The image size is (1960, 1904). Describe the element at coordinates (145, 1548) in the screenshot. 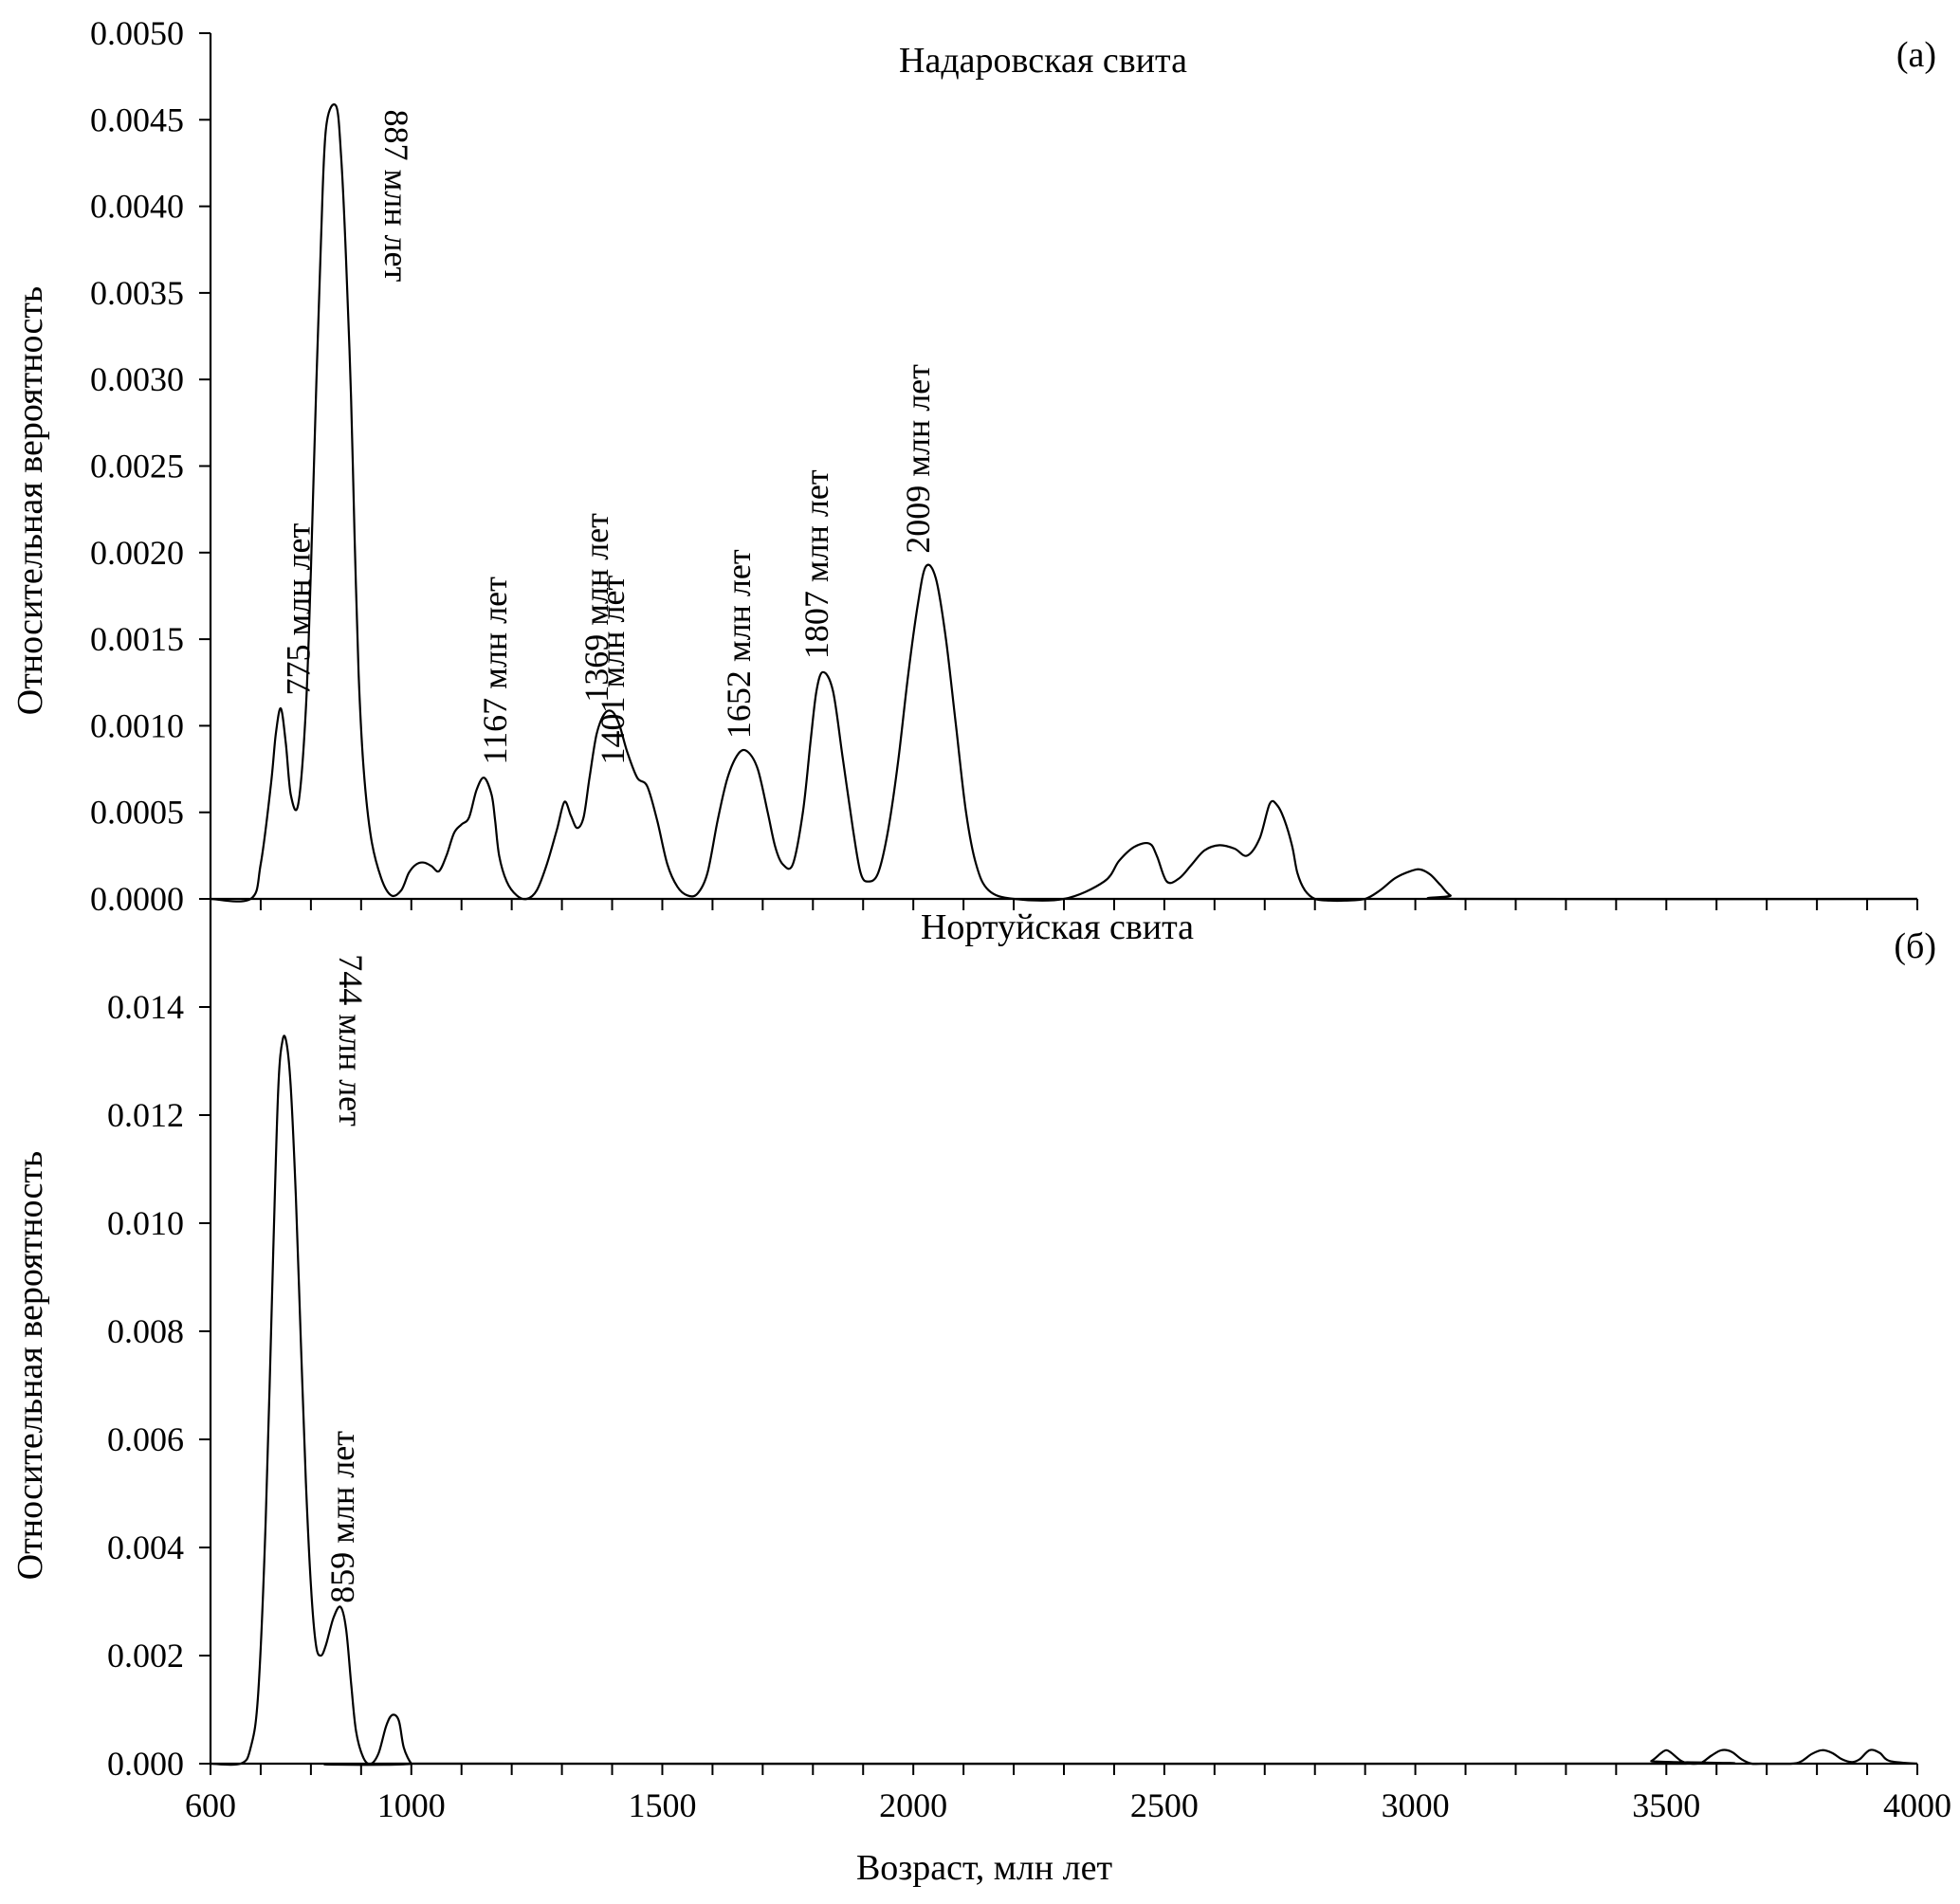

I see `y-tick-label: 0.004` at that location.